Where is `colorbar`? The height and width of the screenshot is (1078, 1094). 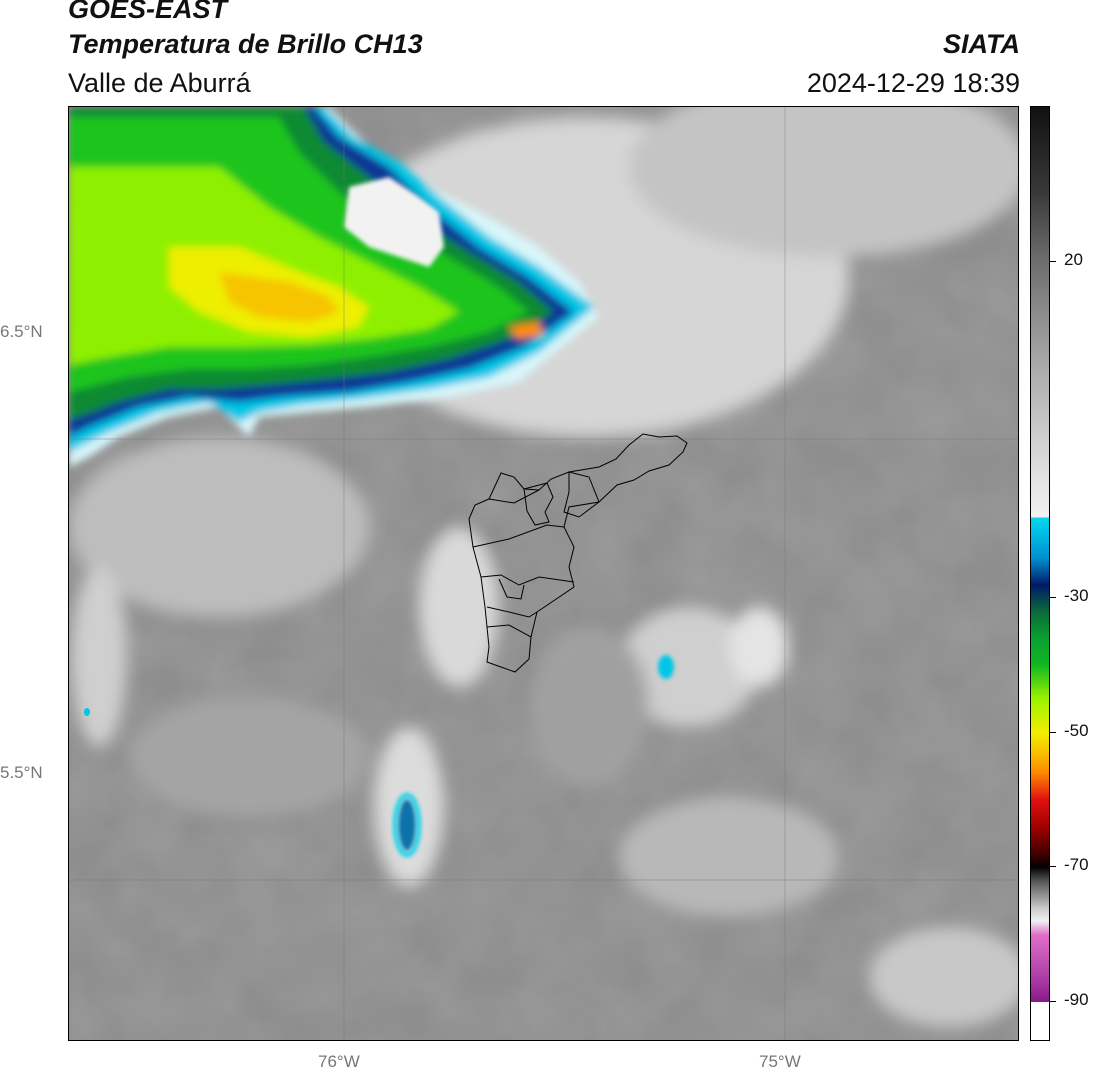 colorbar is located at coordinates (1040, 573).